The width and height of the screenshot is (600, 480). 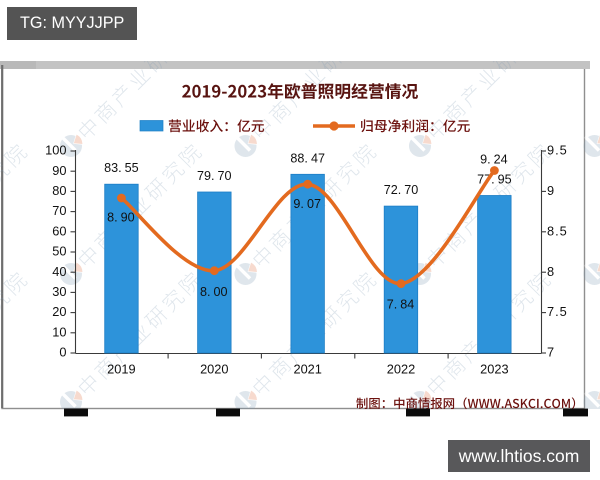 I want to click on svg-text:83.55: 83. 55, so click(x=121, y=168).